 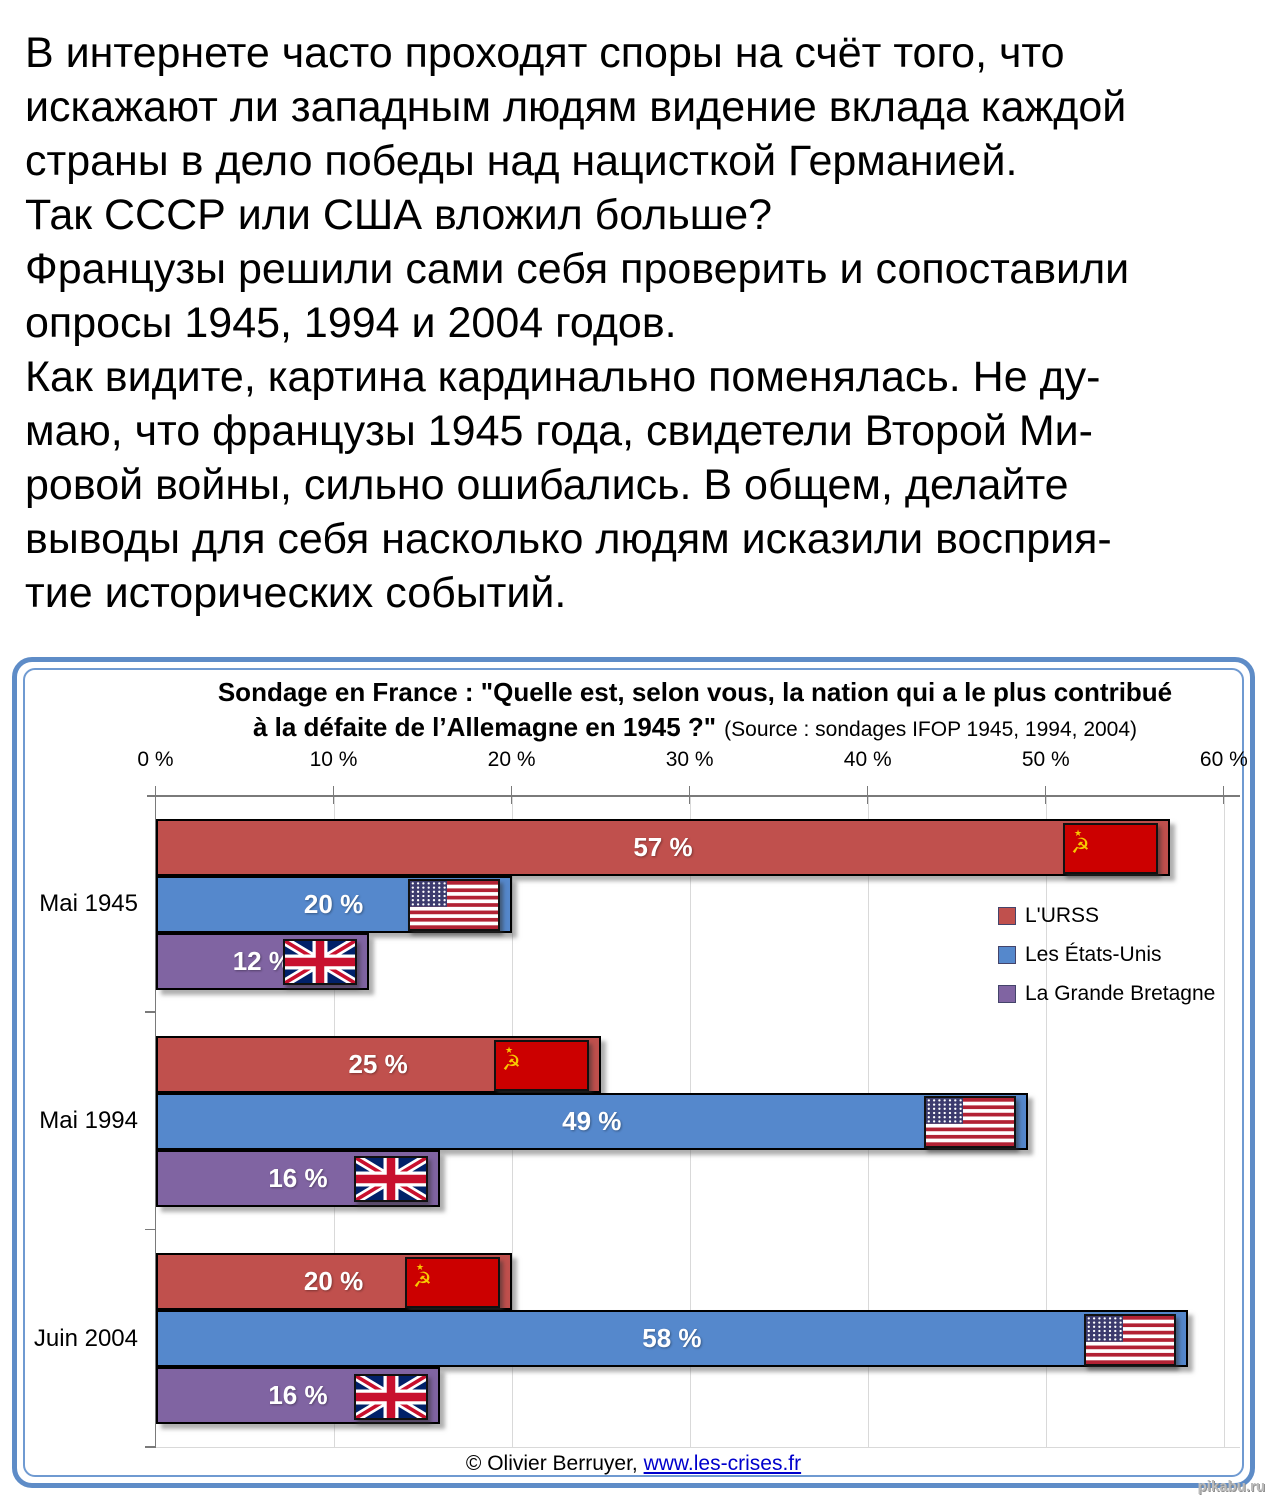 I want to click on footer-link: www.les-crises.fr, so click(x=722, y=1463).